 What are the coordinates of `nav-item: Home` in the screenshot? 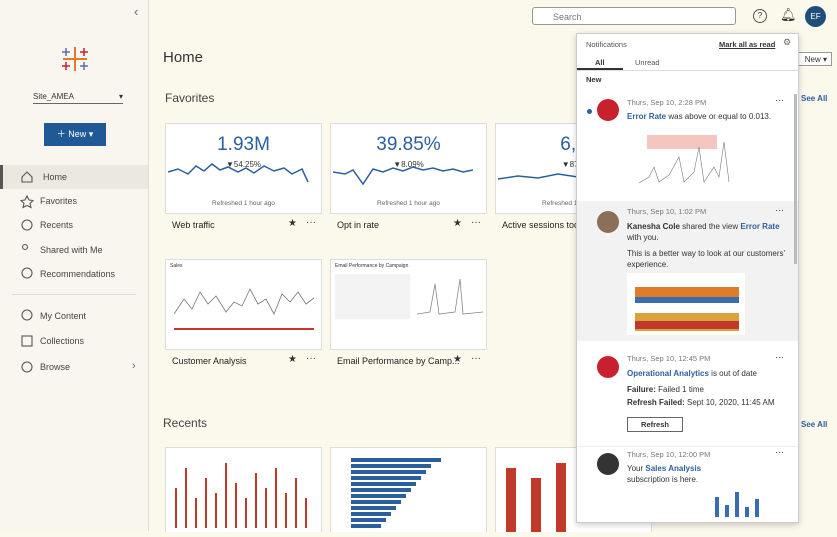 It's located at (74, 177).